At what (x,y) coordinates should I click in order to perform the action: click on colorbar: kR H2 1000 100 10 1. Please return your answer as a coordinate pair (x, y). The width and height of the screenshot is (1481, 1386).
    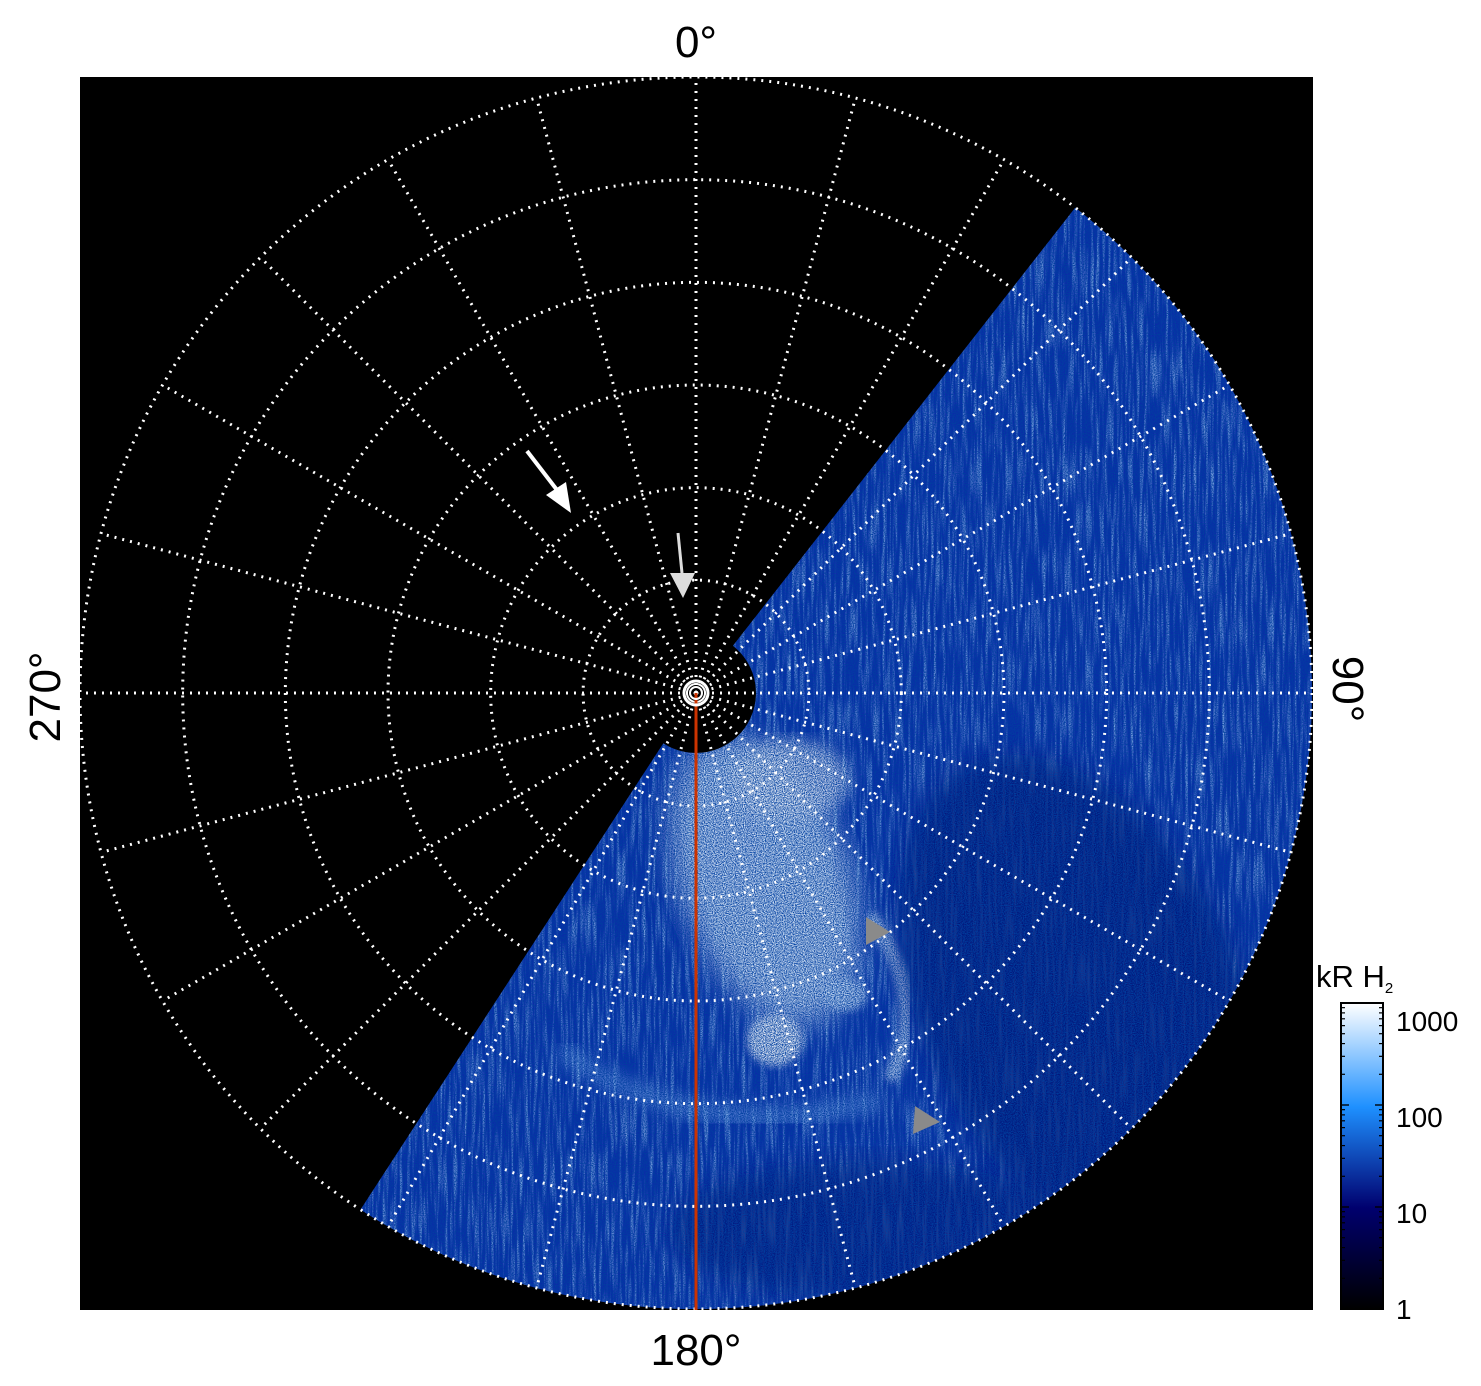
    Looking at the image, I should click on (1387, 1142).